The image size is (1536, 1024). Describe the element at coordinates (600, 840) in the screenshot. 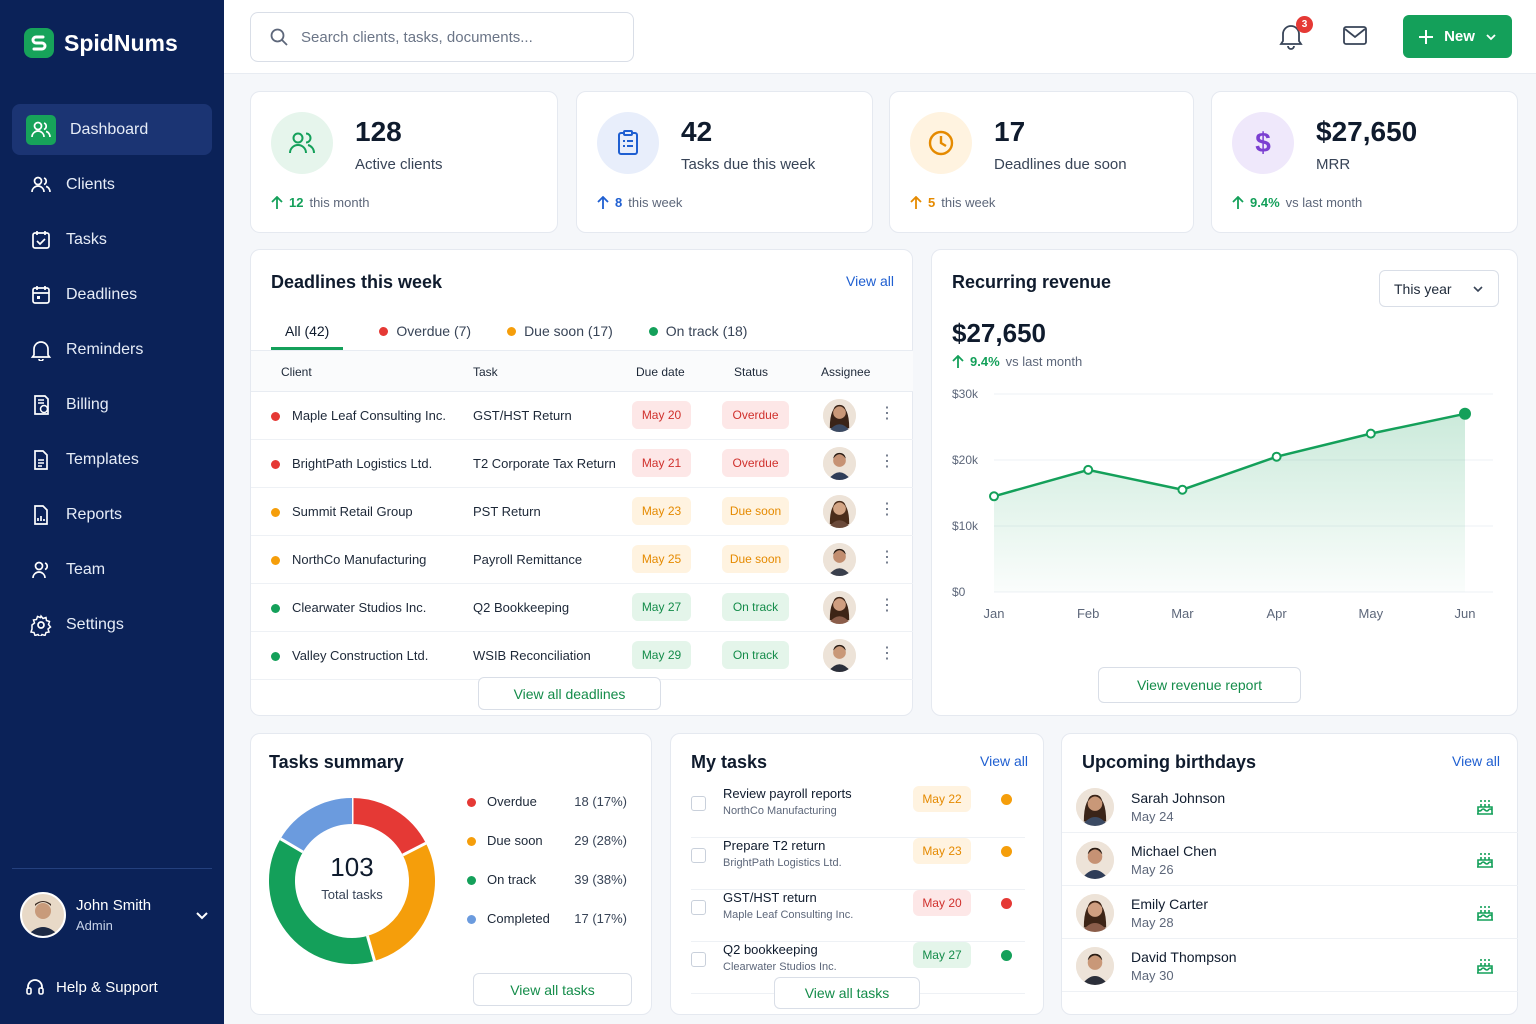

I see `legend-value: 29 (28%)` at that location.